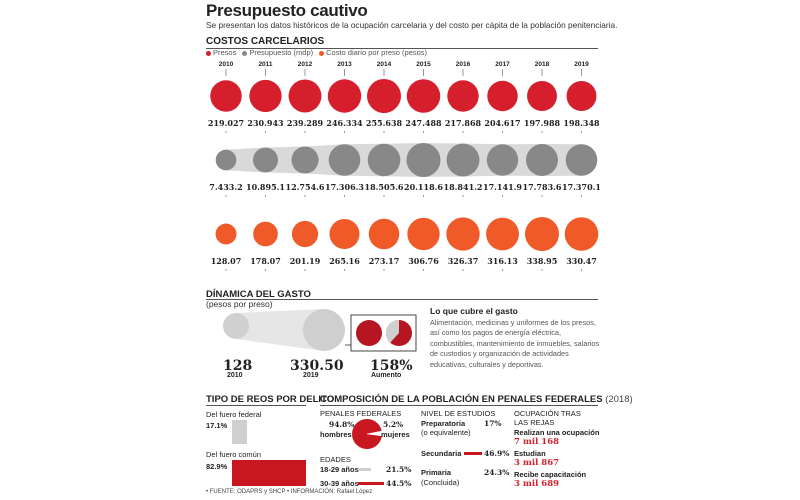 Image resolution: width=800 pixels, height=500 pixels. I want to click on prep-label: Preparatoria, so click(443, 423).